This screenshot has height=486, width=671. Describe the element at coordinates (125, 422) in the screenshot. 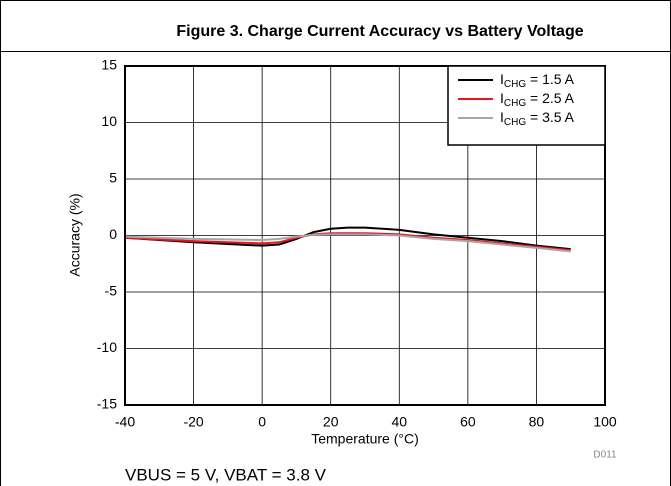

I see `x-tick-label: -40` at that location.